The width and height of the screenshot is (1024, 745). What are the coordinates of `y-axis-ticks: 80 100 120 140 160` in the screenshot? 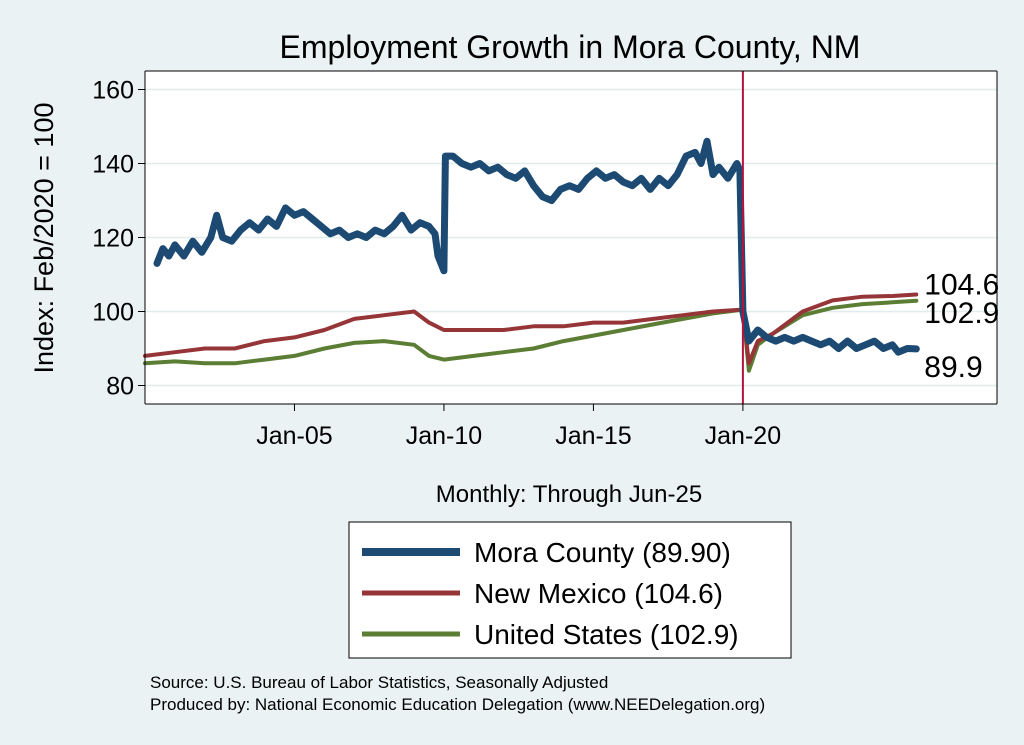 It's located at (118, 239).